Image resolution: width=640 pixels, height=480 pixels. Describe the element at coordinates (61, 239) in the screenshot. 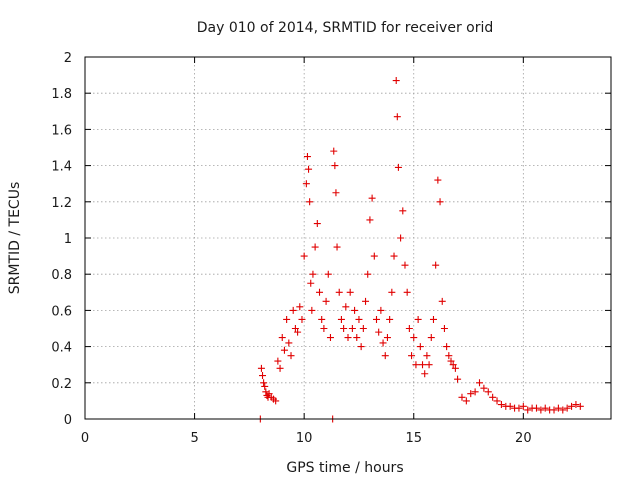

I see `y-axis-tick-labels: 0 0.2 0.4 0.6 0.8 1 1.2 1.4 1.6 1.8 2` at that location.